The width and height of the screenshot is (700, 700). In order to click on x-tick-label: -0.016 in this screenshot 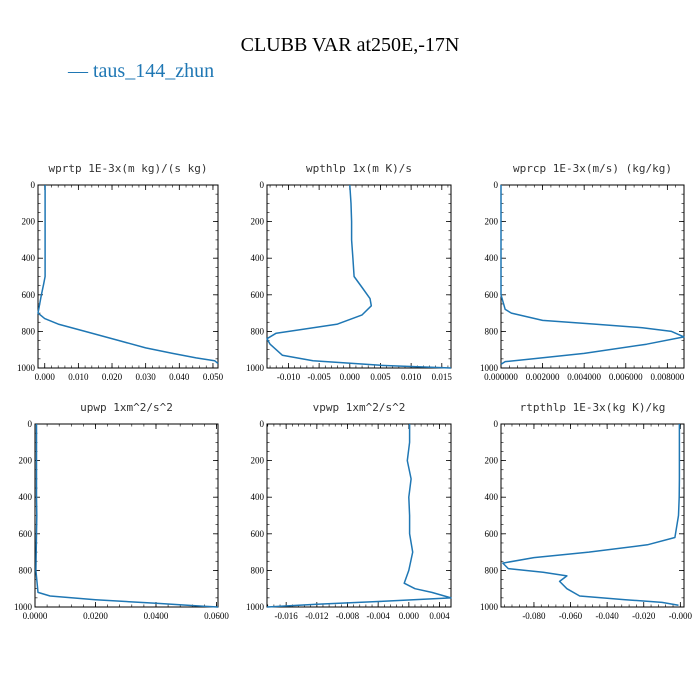, I will do `click(287, 616)`.